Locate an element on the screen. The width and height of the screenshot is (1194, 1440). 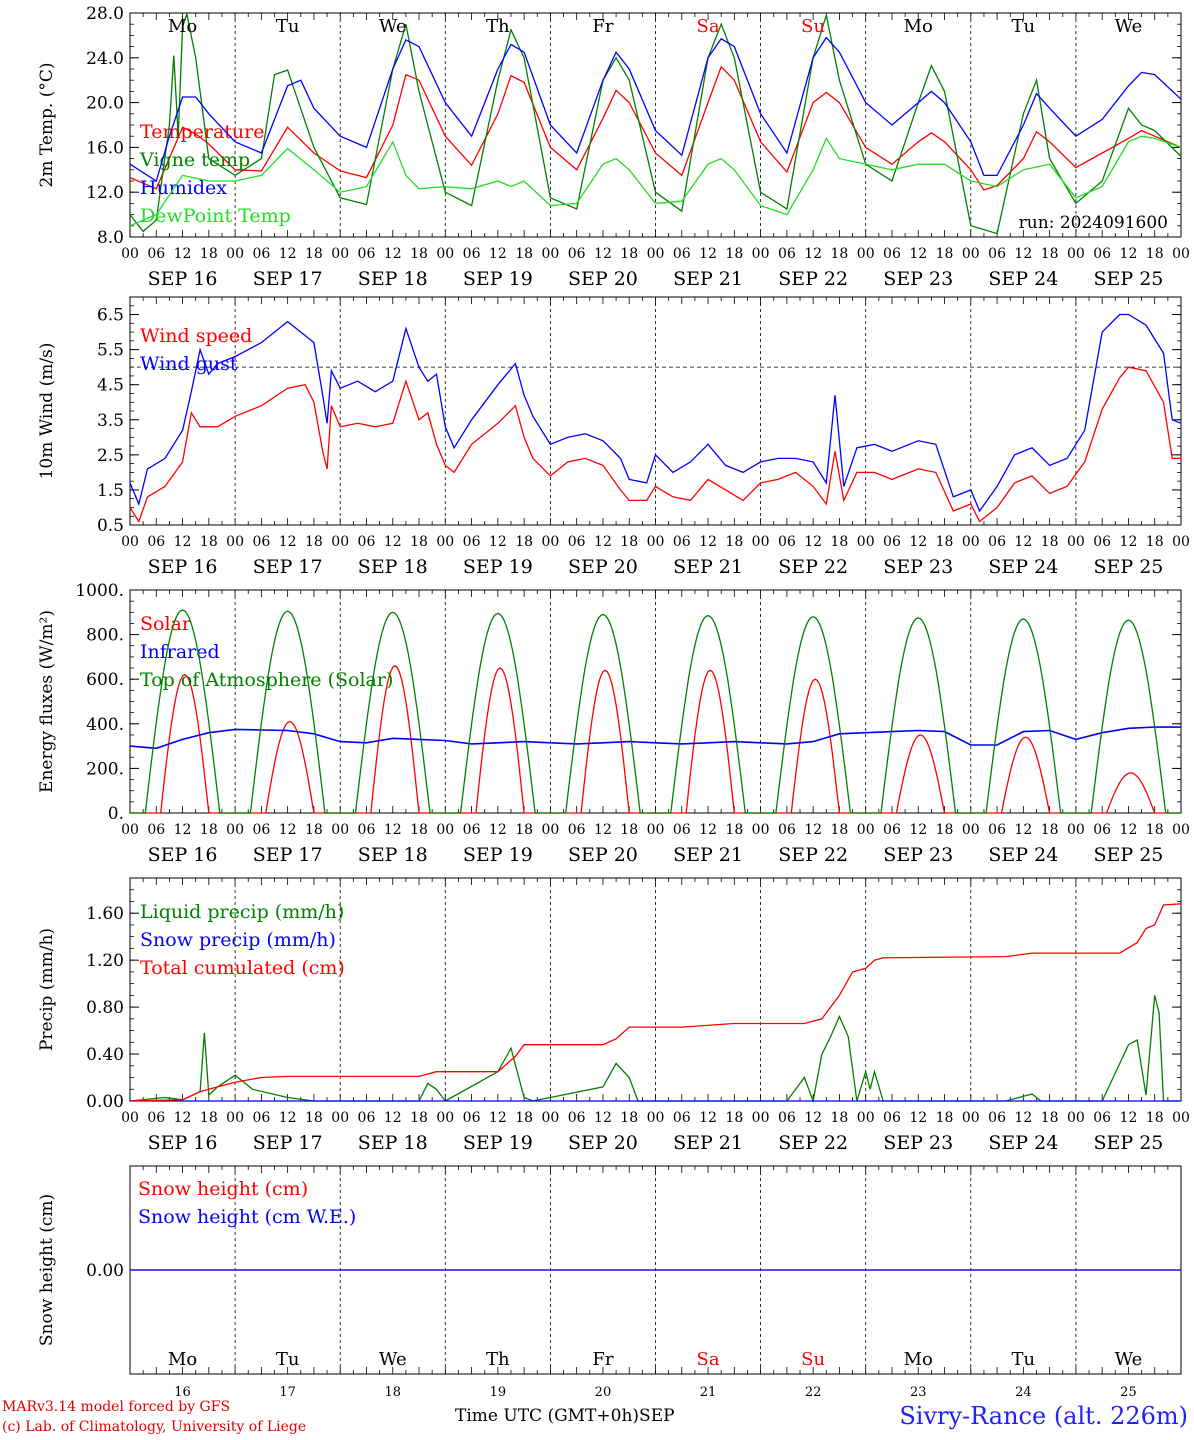
weekday-label: Th is located at coordinates (498, 26).